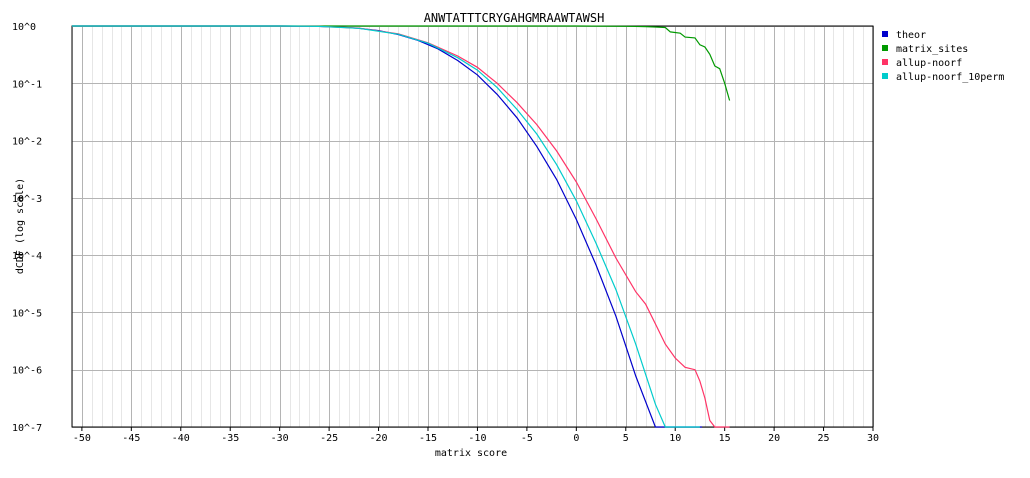 The height and width of the screenshot is (478, 1030). Describe the element at coordinates (626, 438) in the screenshot. I see `x-tick-label: 5` at that location.